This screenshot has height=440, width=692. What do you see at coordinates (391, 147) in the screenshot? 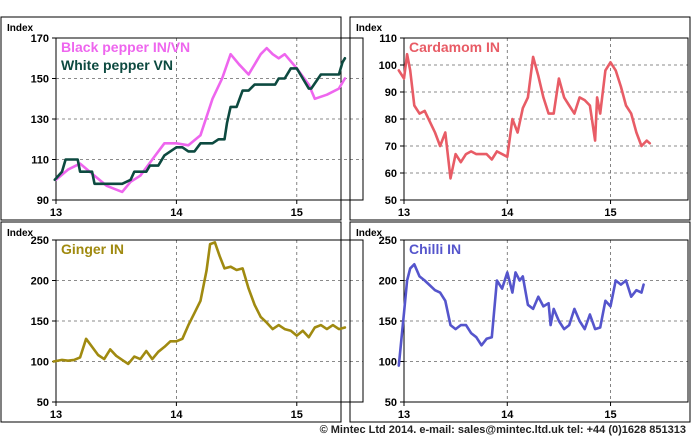
I see `y-tick-label: 70` at bounding box center [391, 147].